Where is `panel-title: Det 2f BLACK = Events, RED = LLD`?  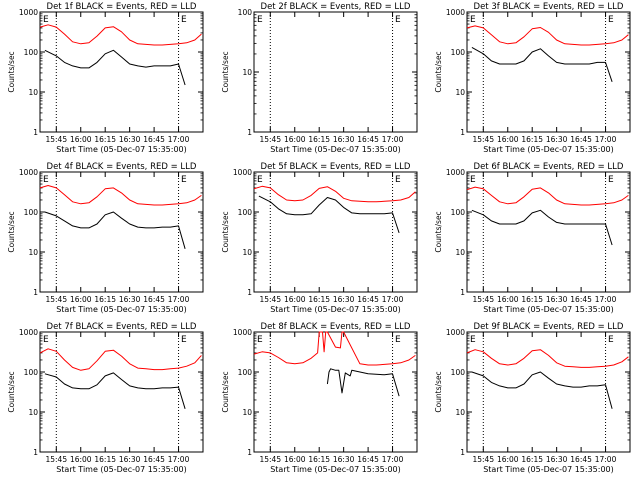 panel-title: Det 2f BLACK = Events, RED = LLD is located at coordinates (336, 7).